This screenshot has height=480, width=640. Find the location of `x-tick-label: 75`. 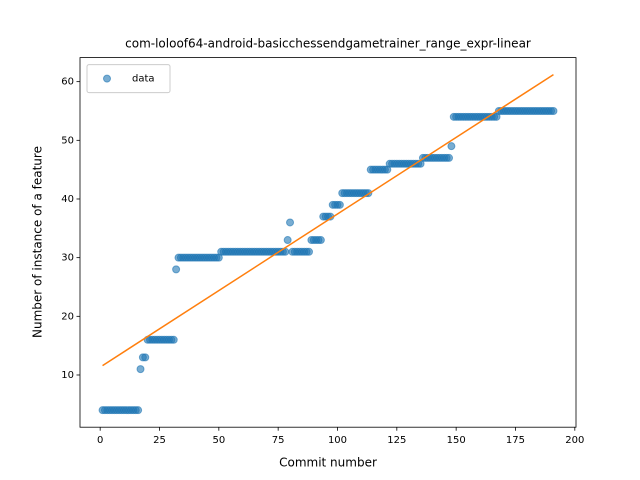

x-tick-label: 75 is located at coordinates (278, 440).